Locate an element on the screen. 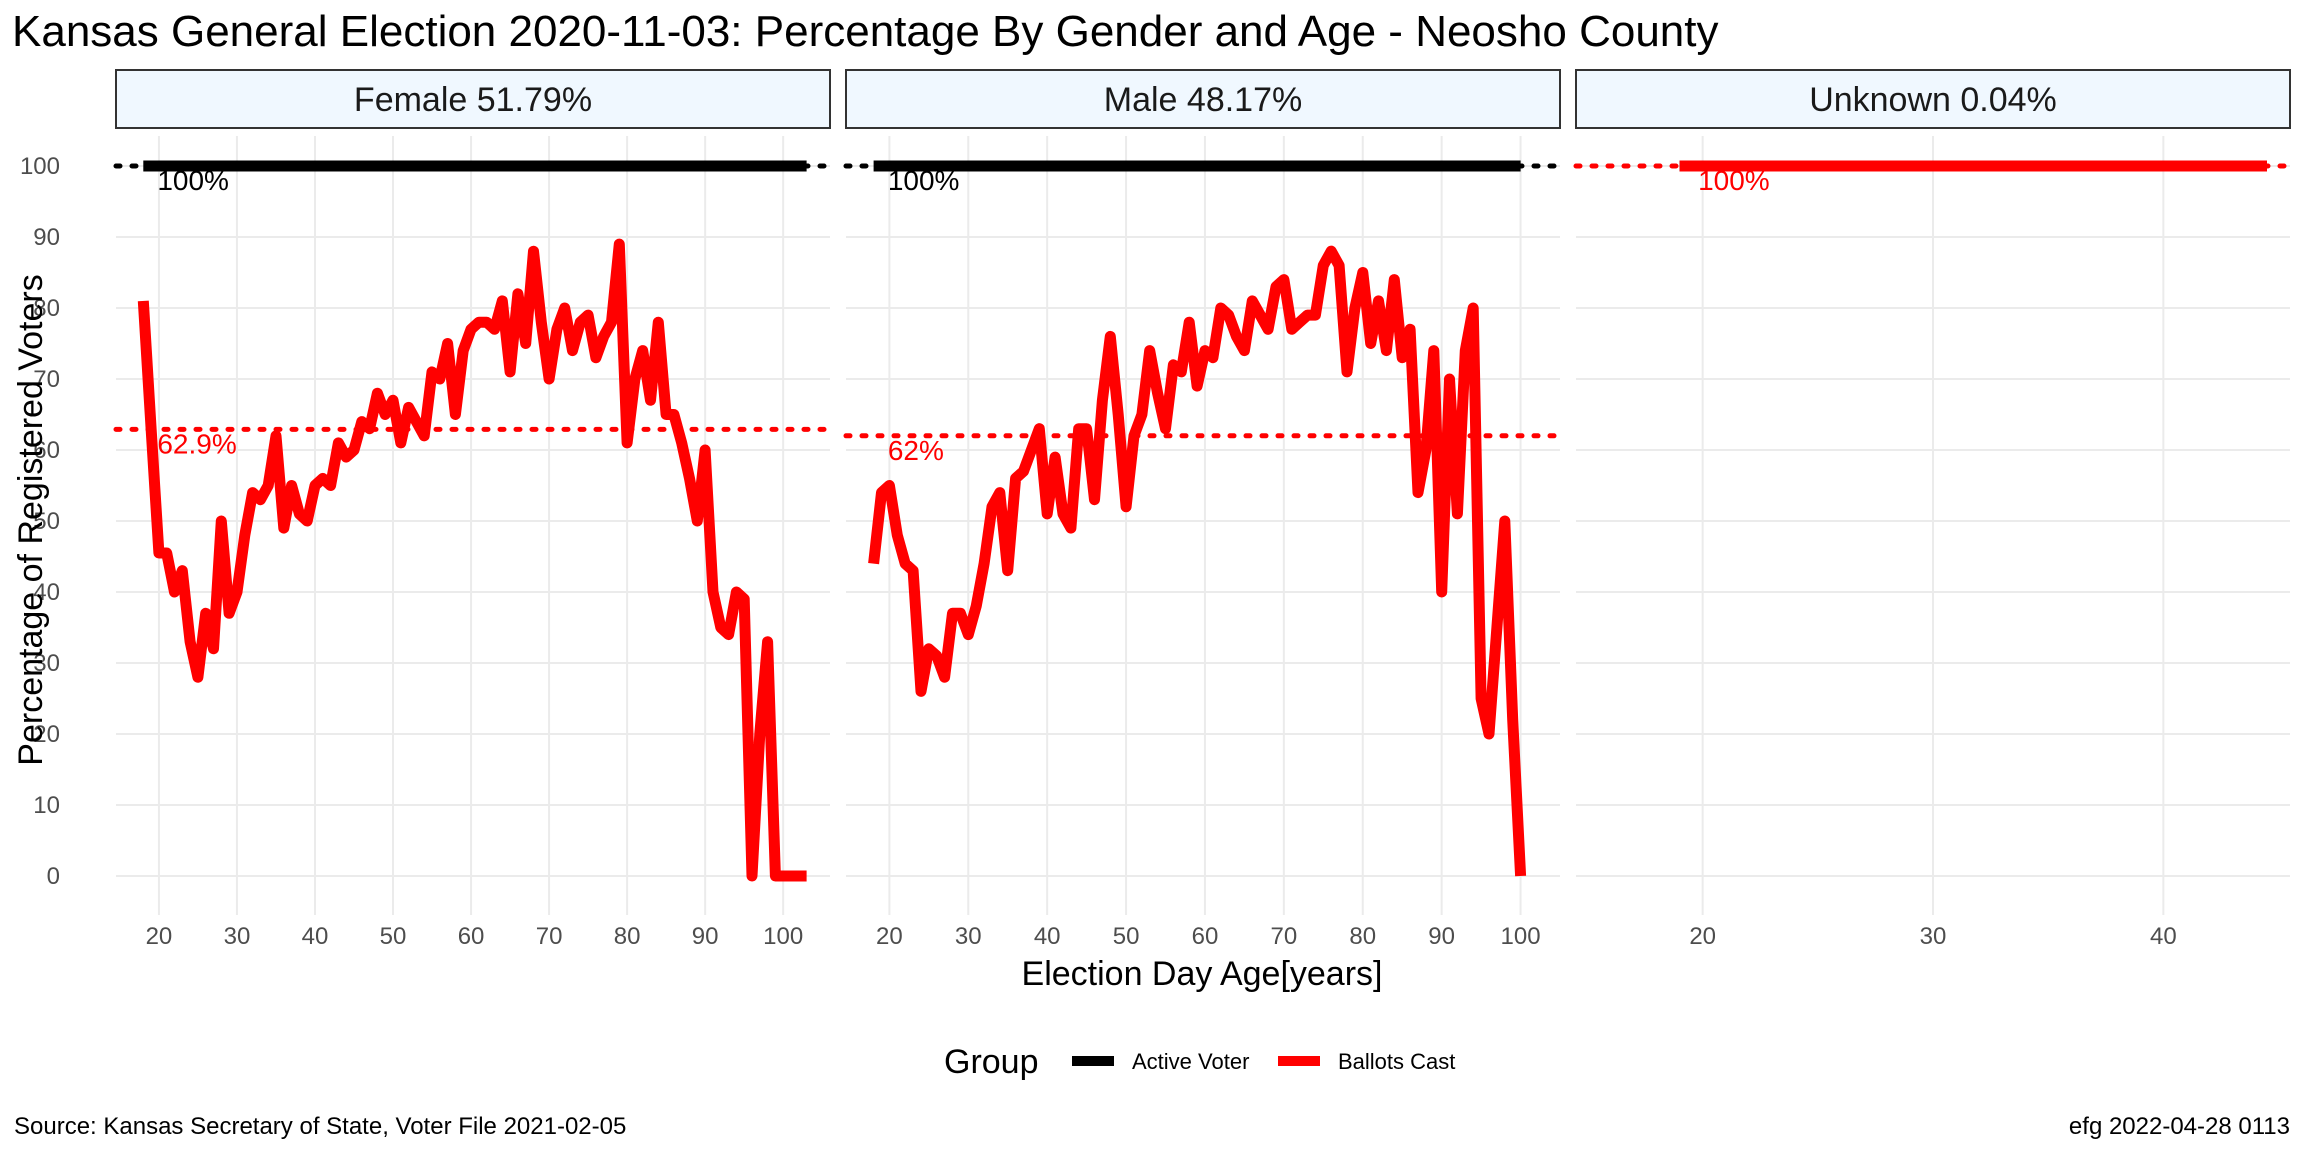 The width and height of the screenshot is (2304, 1152). legend: Group Active Voter Ballots Cast is located at coordinates (1199, 1062).